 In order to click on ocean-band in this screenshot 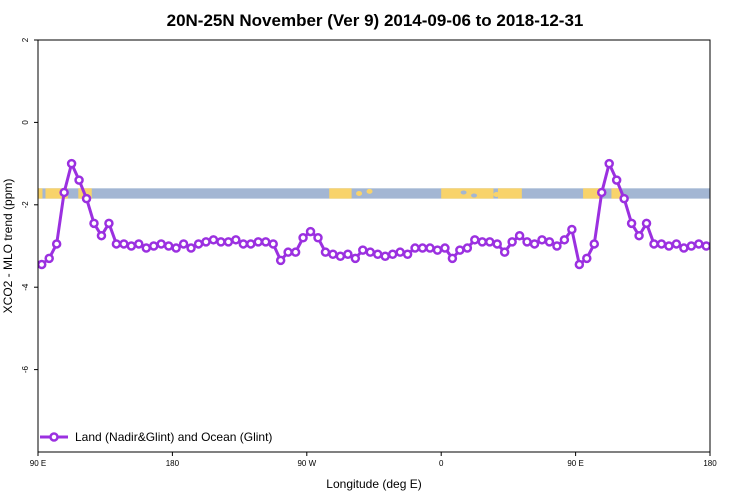, I will do `click(374, 193)`.